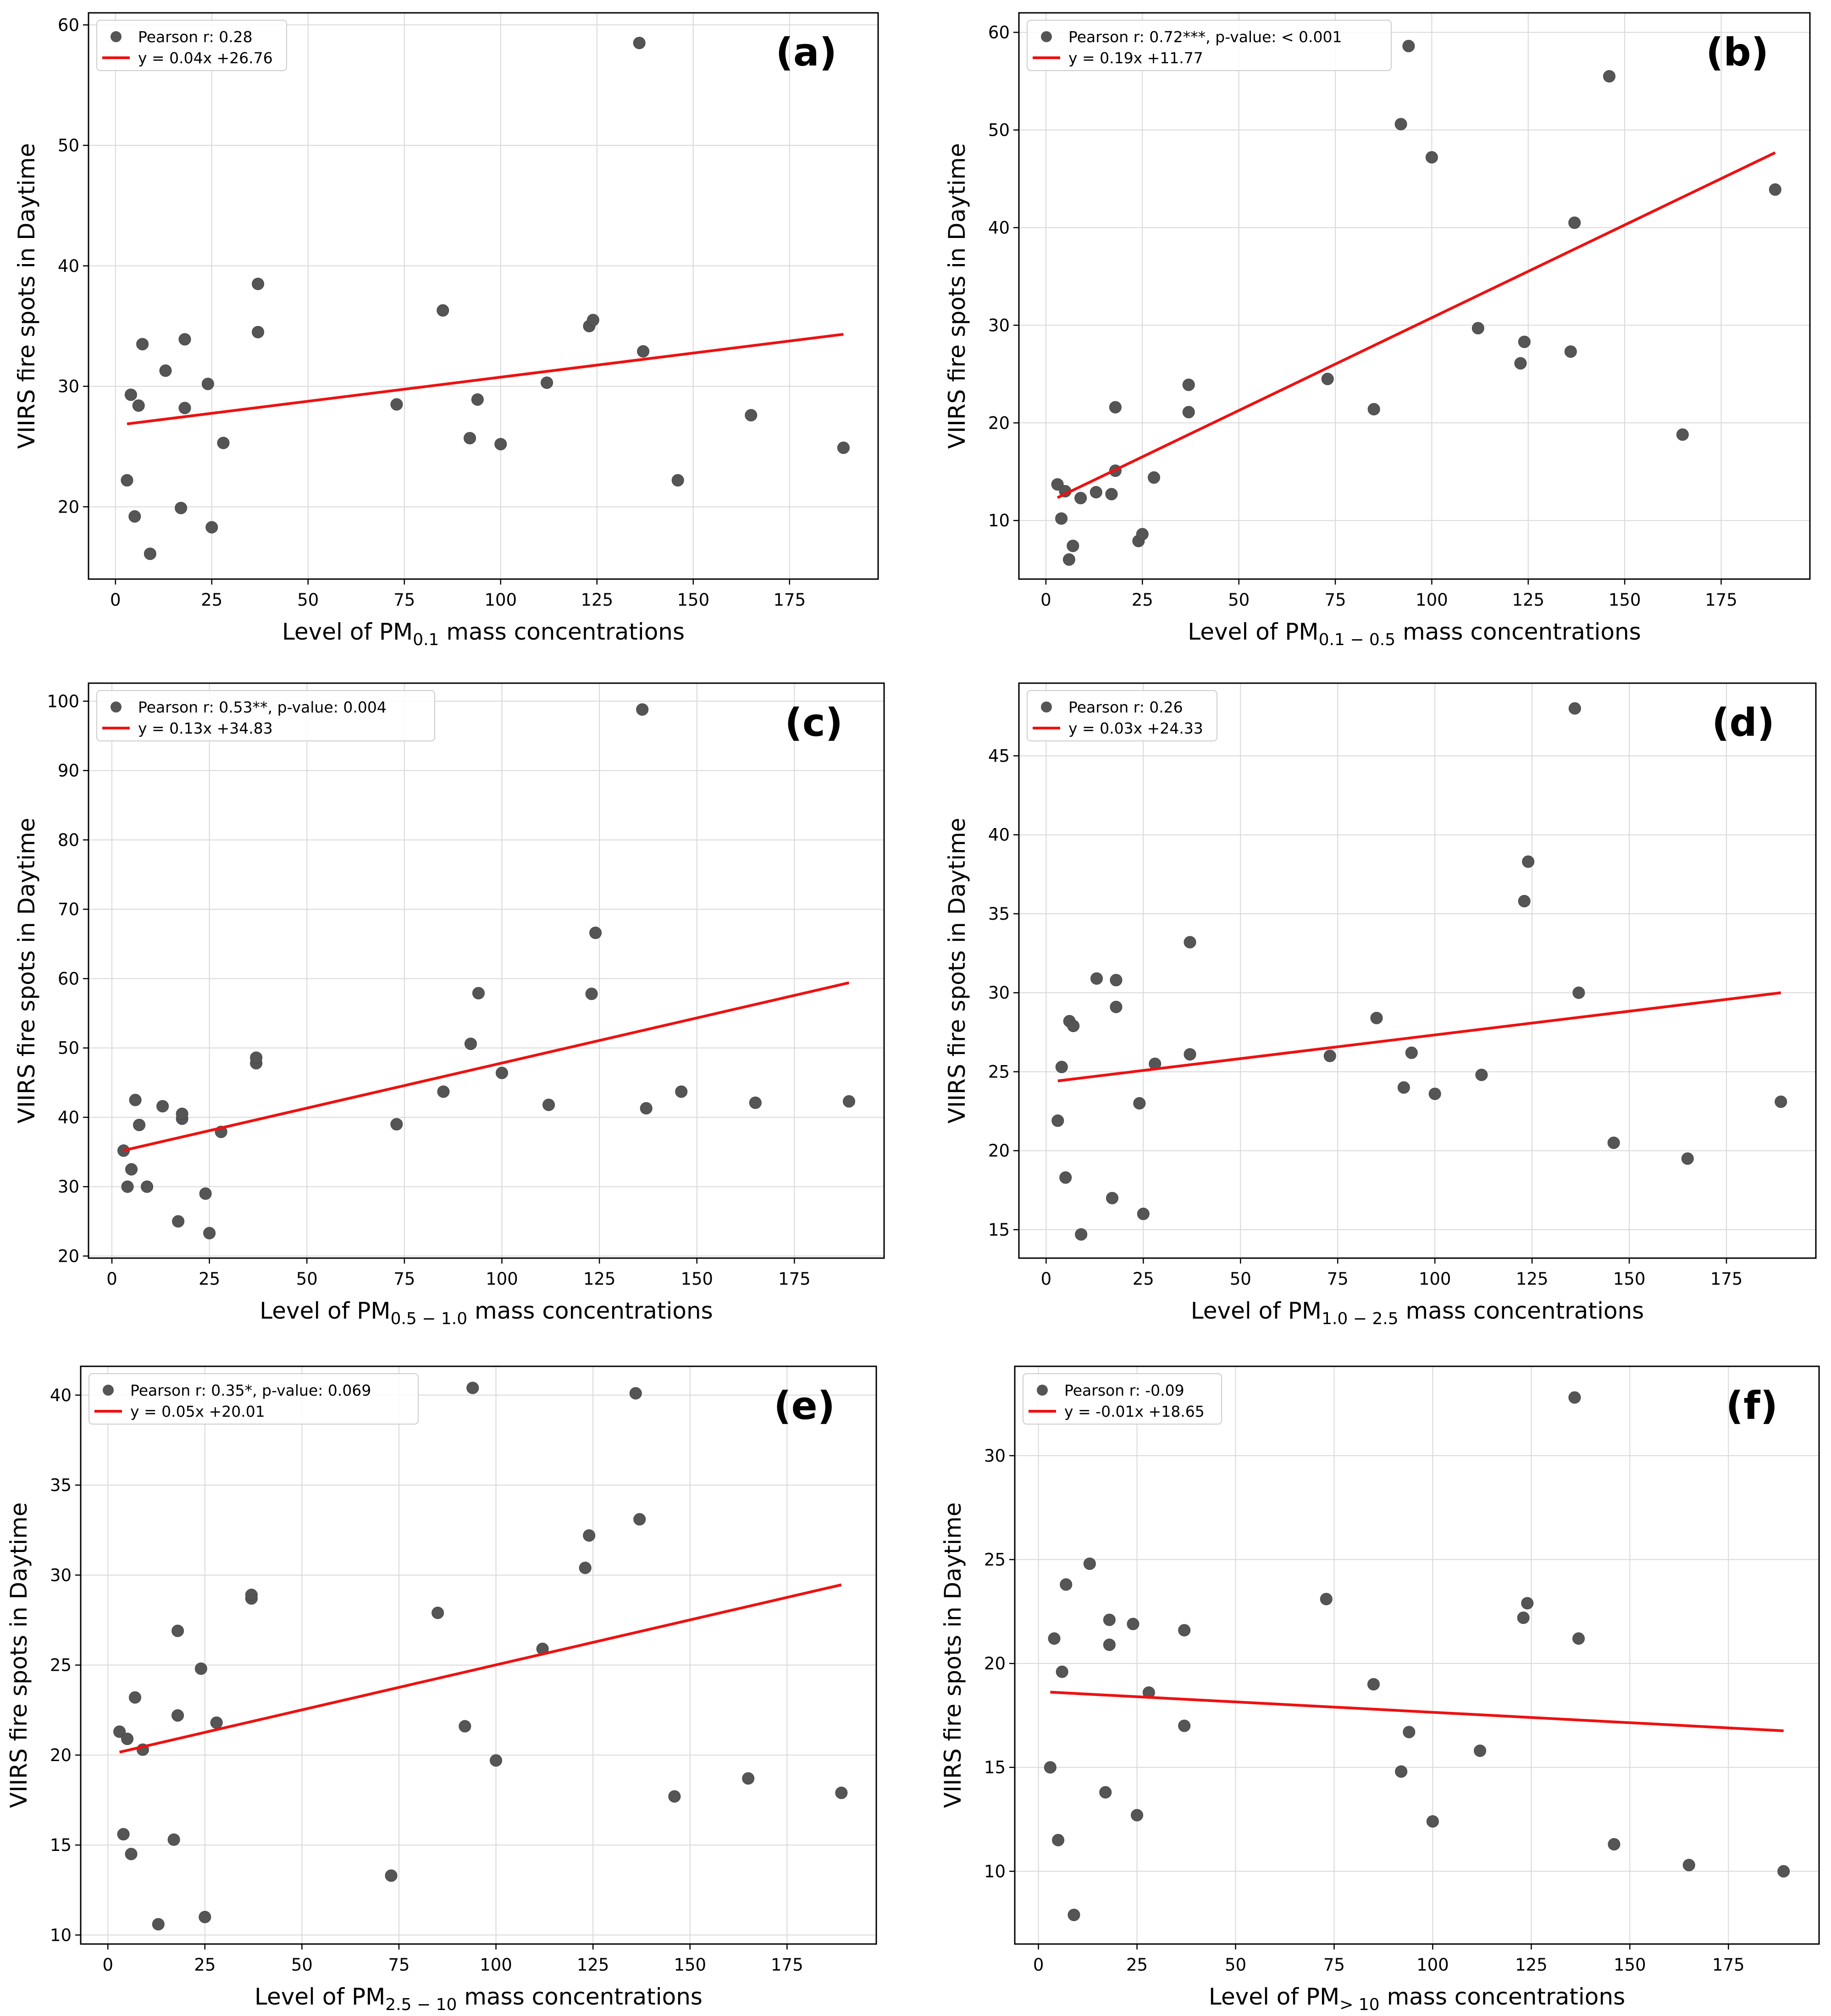  What do you see at coordinates (205, 728) in the screenshot?
I see `legend-line-label: y = 0.13x +34.83` at bounding box center [205, 728].